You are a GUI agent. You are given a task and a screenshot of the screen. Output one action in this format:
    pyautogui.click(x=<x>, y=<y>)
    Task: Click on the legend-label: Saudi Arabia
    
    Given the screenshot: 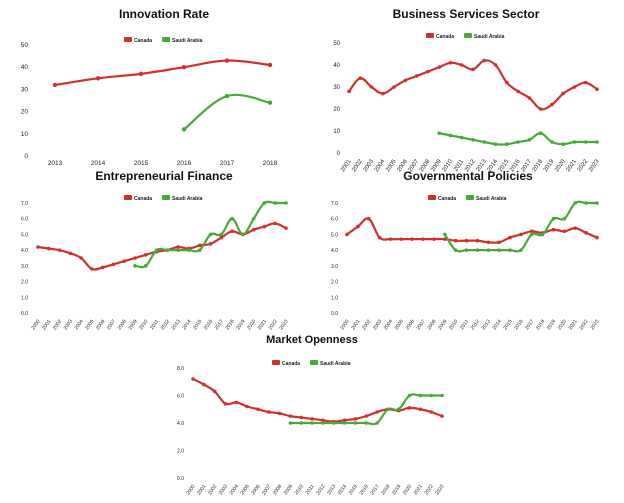 What is the action you would take?
    pyautogui.click(x=335, y=364)
    